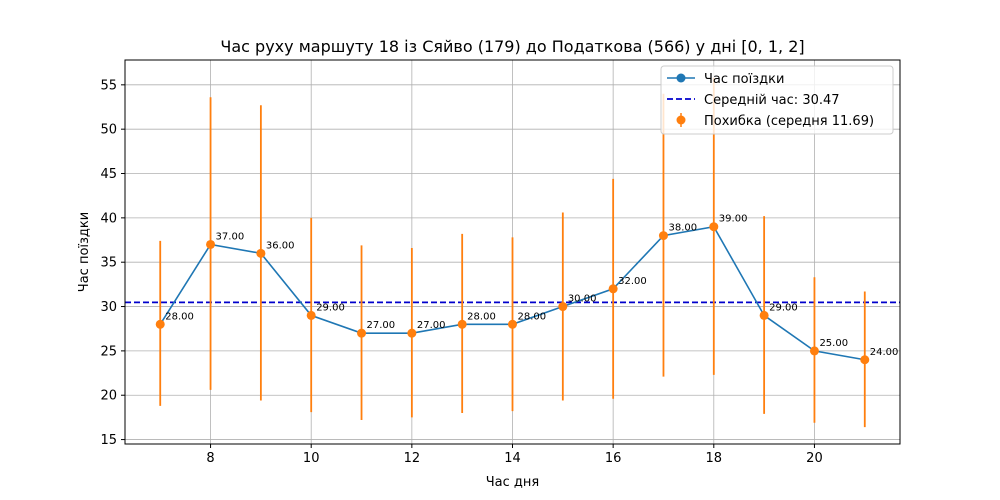 This screenshot has width=1000, height=500. What do you see at coordinates (412, 458) in the screenshot?
I see `x-tick-label: 12` at bounding box center [412, 458].